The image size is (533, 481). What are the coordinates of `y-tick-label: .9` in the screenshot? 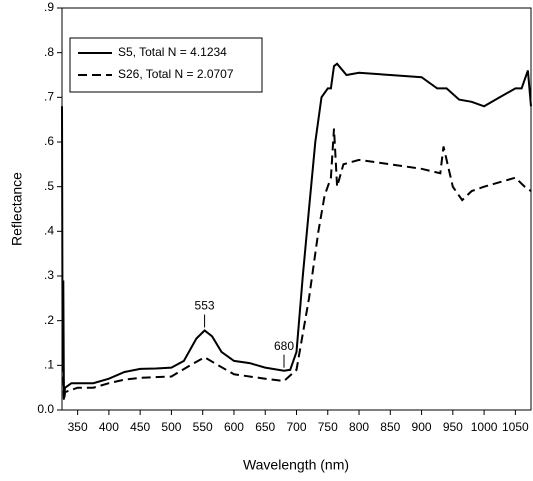 It's located at (49, 7).